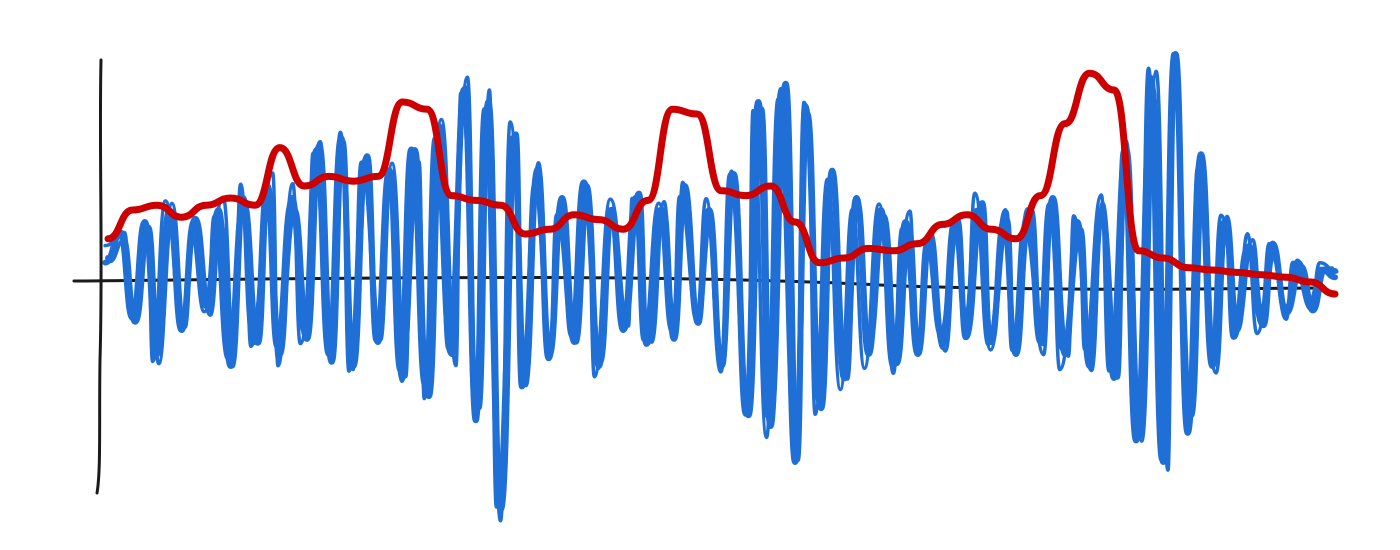 This screenshot has height=550, width=1400. Describe the element at coordinates (99, 276) in the screenshot. I see `y-axis` at that location.